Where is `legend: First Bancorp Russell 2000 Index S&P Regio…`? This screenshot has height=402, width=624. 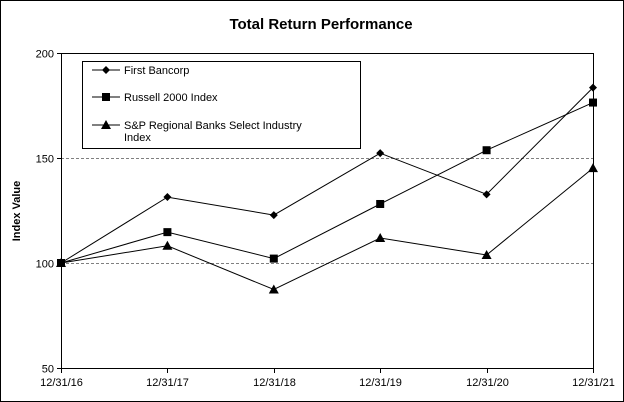
legend: First Bancorp Russell 2000 Index S&P Regio… is located at coordinates (221, 105).